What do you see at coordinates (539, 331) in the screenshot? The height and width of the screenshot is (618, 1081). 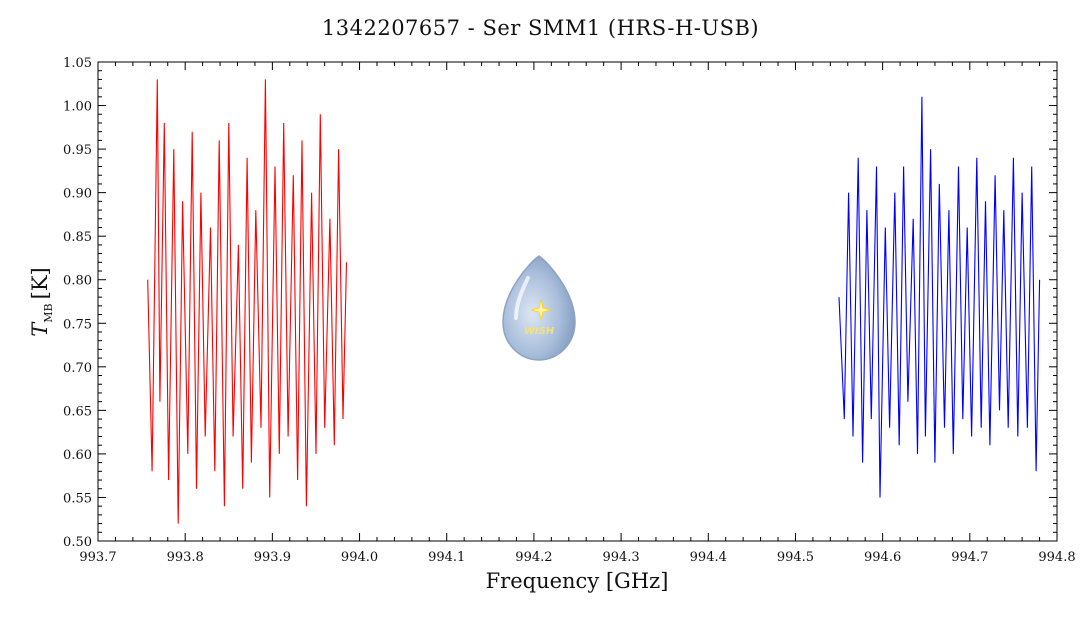 I see `wish-logo-text: WISH` at bounding box center [539, 331].